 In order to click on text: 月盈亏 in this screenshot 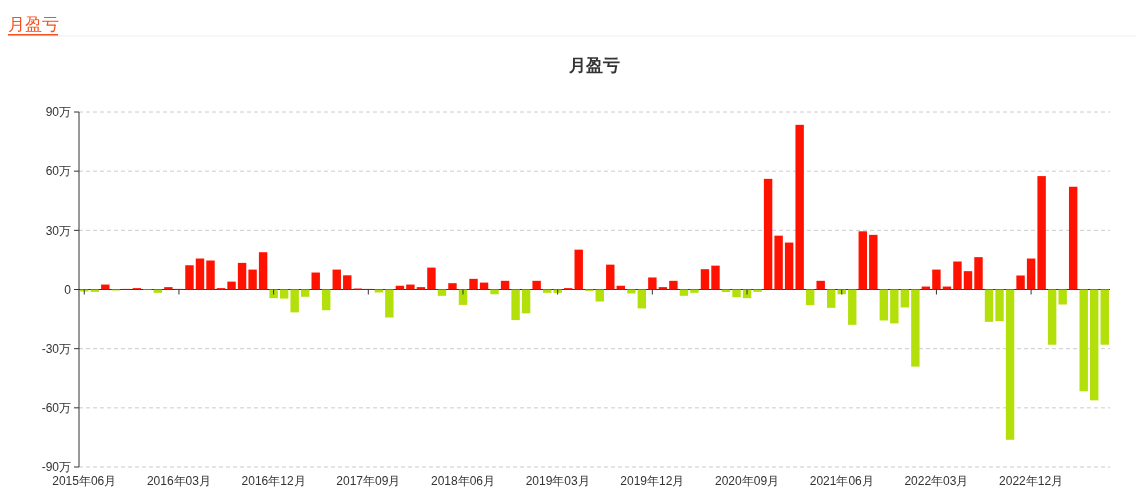, I will do `click(33, 24)`.